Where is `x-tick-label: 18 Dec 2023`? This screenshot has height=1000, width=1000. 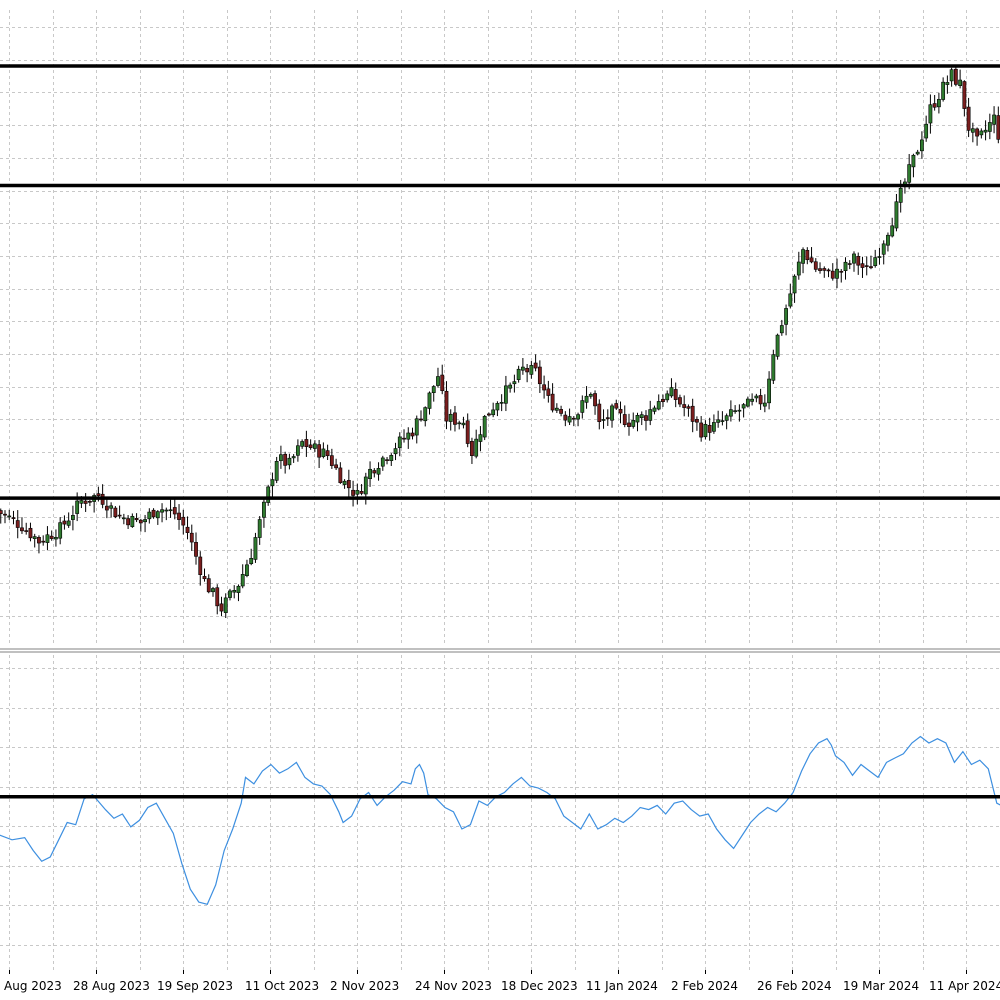 x-tick-label: 18 Dec 2023 is located at coordinates (539, 986).